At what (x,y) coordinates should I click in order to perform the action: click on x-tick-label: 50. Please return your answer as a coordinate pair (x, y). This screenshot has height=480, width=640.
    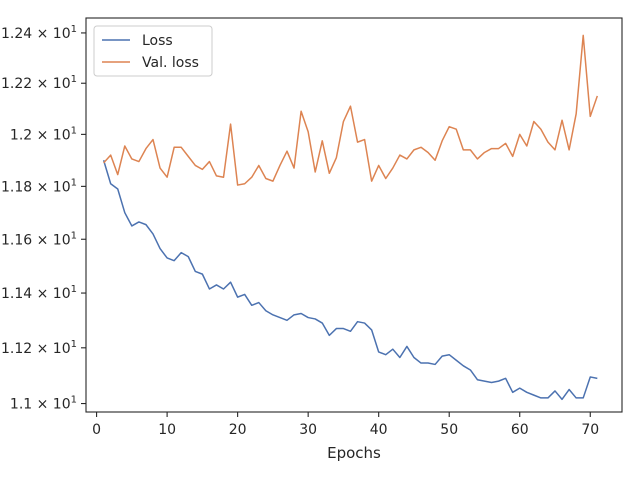
    Looking at the image, I should click on (449, 430).